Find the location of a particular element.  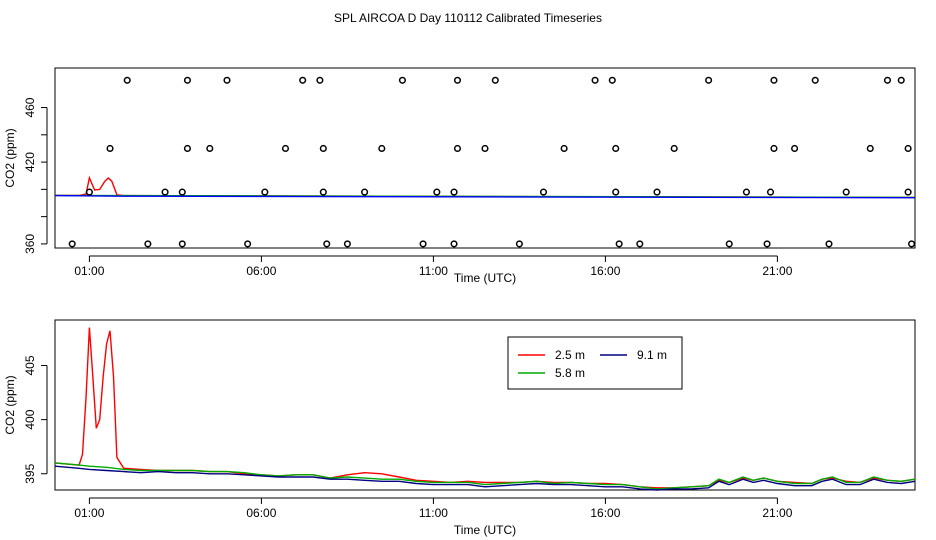

legend-label-9-1m: 9.1 m is located at coordinates (652, 355).